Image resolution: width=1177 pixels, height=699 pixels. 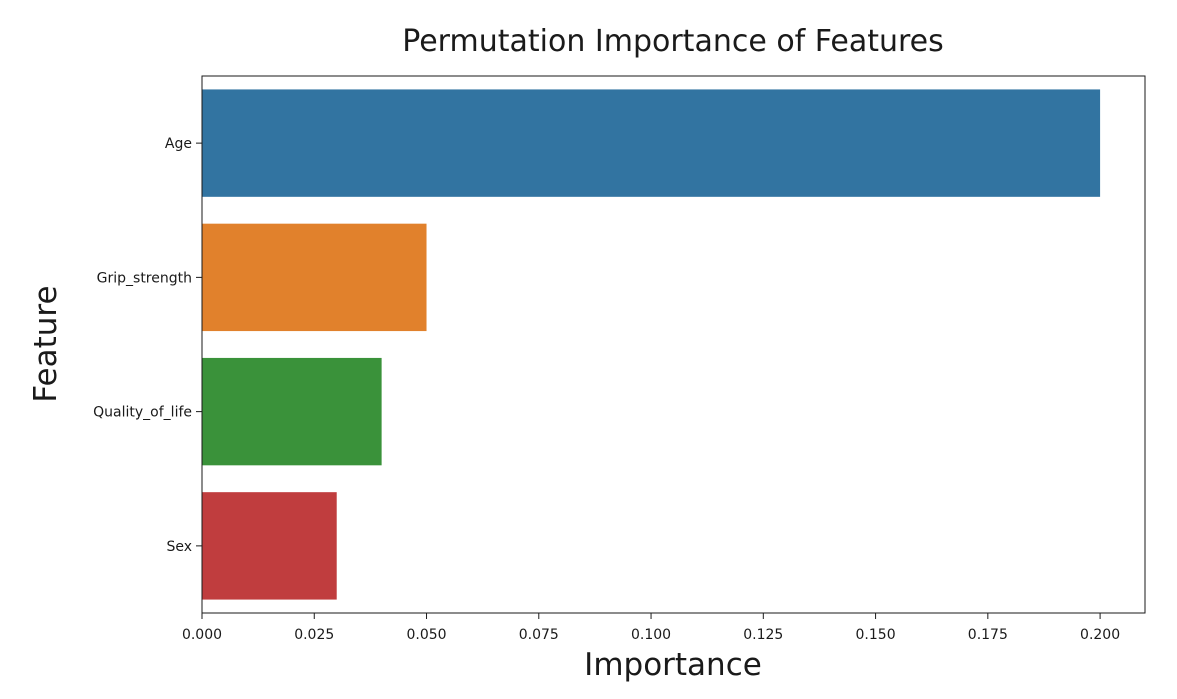 What do you see at coordinates (144, 278) in the screenshot?
I see `y-tick-label-grip-strength: Grip_strength` at bounding box center [144, 278].